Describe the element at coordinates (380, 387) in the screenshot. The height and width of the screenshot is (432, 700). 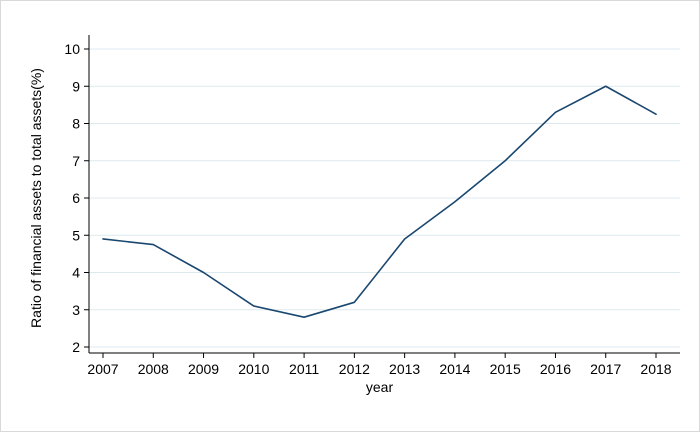
I see `x-axis-title: year` at that location.